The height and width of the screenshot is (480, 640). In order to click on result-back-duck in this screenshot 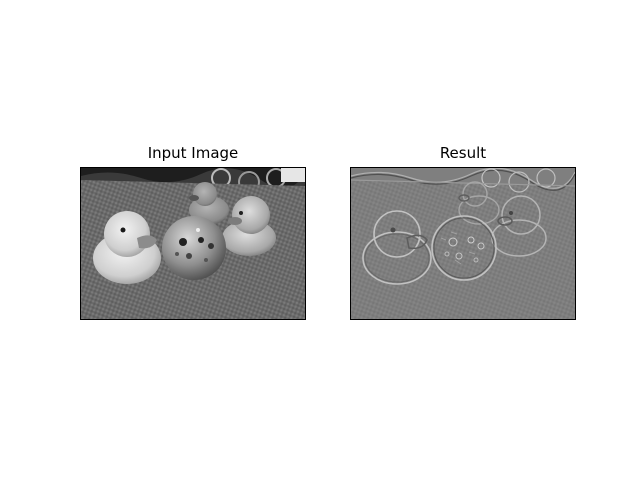, I will do `click(479, 203)`.